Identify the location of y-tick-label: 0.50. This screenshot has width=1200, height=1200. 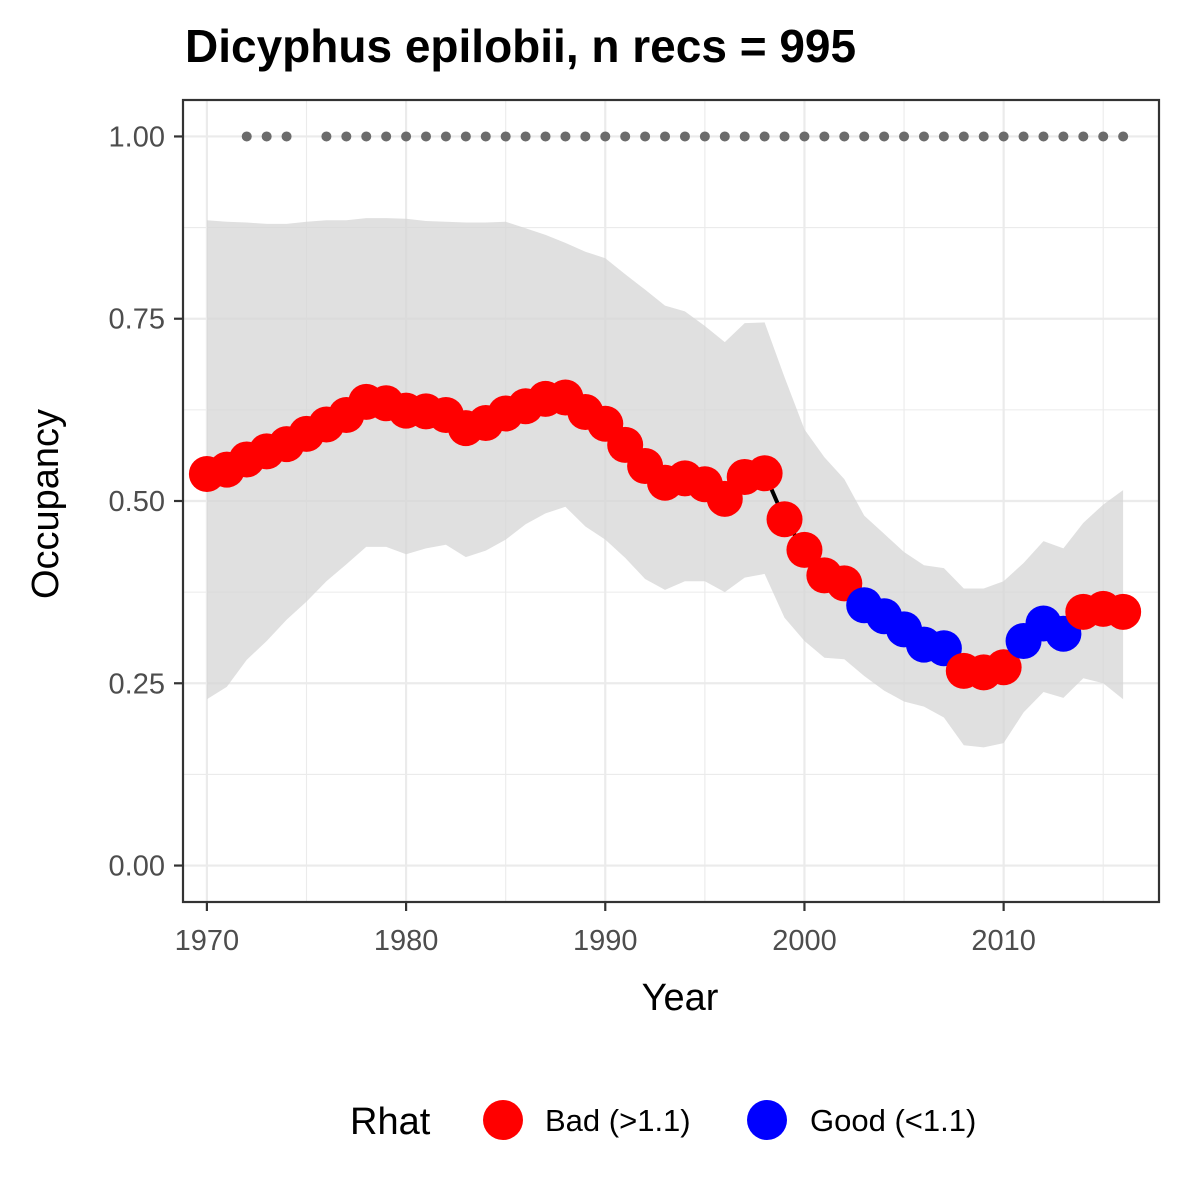
(137, 502).